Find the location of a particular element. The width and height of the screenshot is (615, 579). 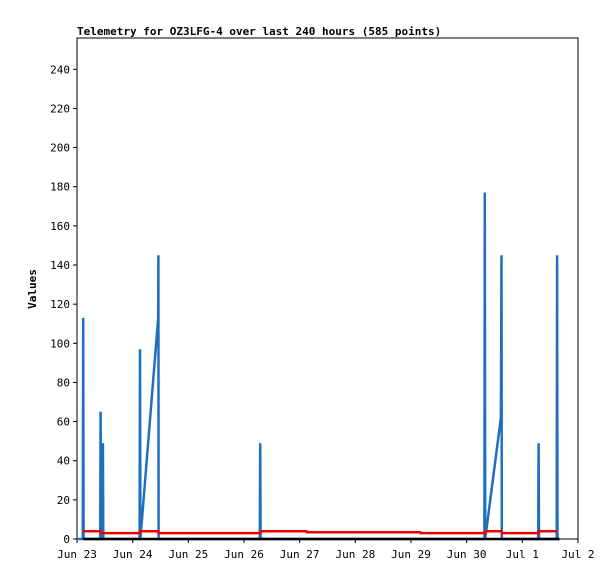

x-tick-label: Jun 24 is located at coordinates (133, 554).